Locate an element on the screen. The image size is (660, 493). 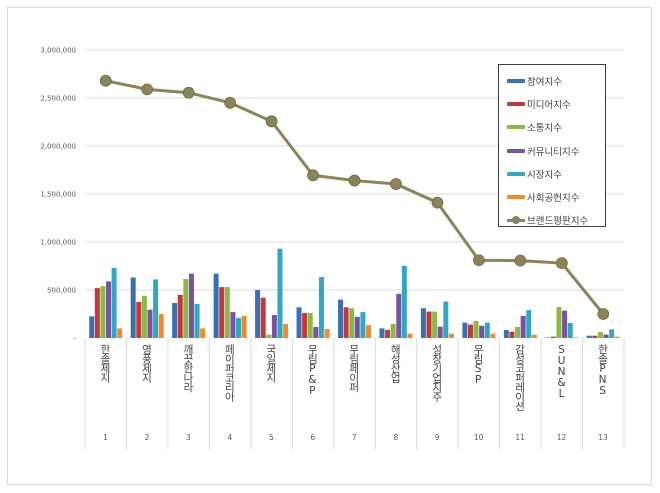
category-label-text: 한솔제지 is located at coordinates (105, 363).